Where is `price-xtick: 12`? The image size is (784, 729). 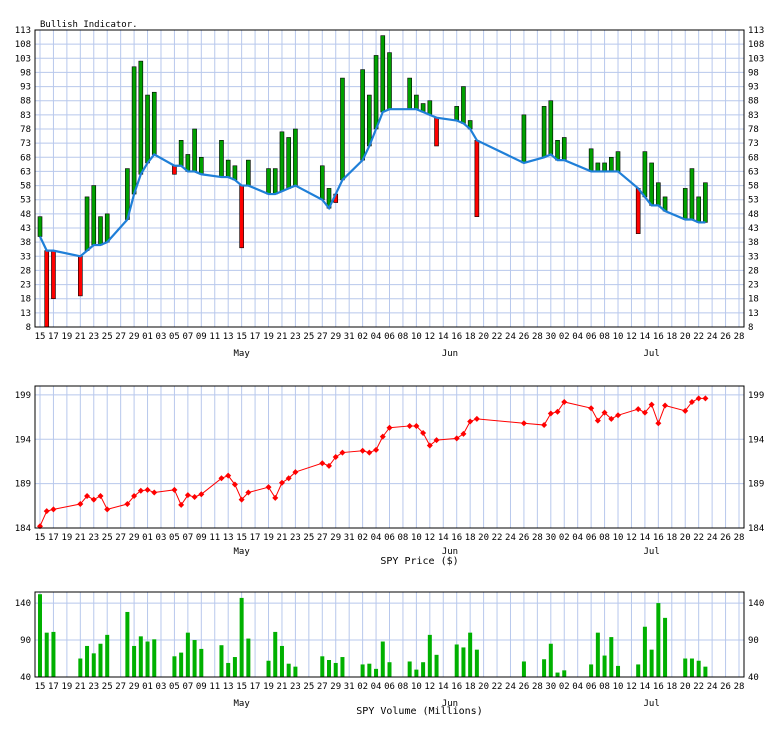
price-xtick: 12 is located at coordinates (631, 538).